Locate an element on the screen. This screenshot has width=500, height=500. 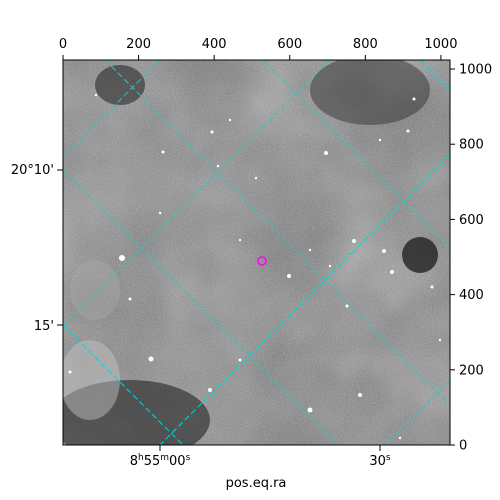
top-axis: 0 200 400 600 800 1000 is located at coordinates (258, 48).